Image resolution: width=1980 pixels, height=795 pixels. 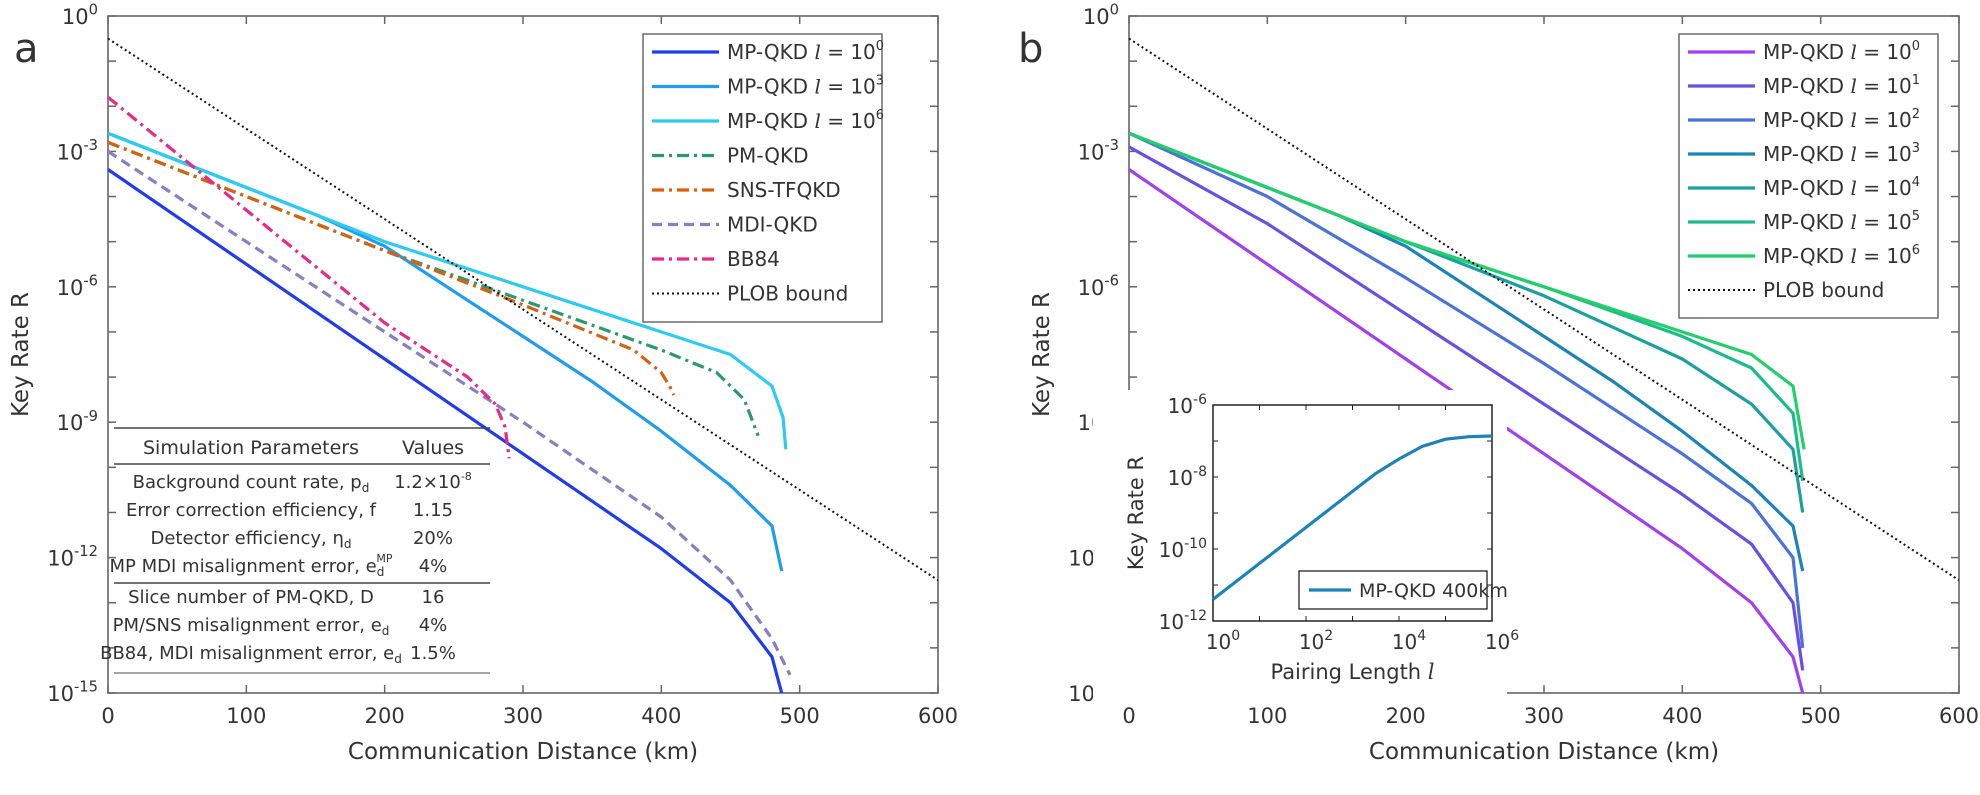 I want to click on legend-entry: MP-QKD l = 104, so click(x=1841, y=187).